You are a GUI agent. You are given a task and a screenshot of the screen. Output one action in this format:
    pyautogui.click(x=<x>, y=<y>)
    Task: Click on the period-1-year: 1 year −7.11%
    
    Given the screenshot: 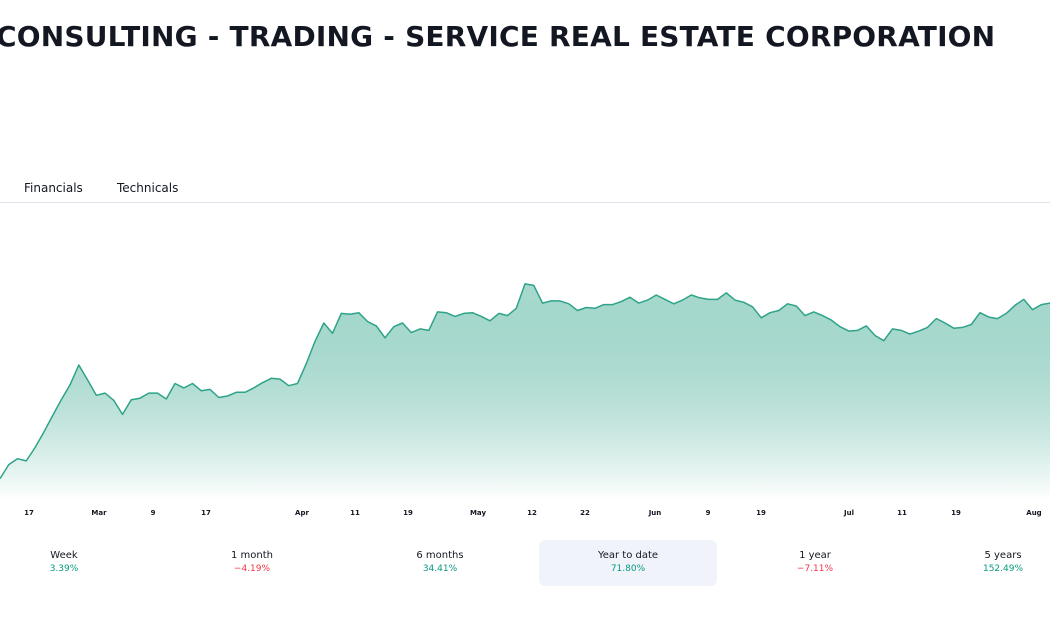 What is the action you would take?
    pyautogui.click(x=815, y=563)
    